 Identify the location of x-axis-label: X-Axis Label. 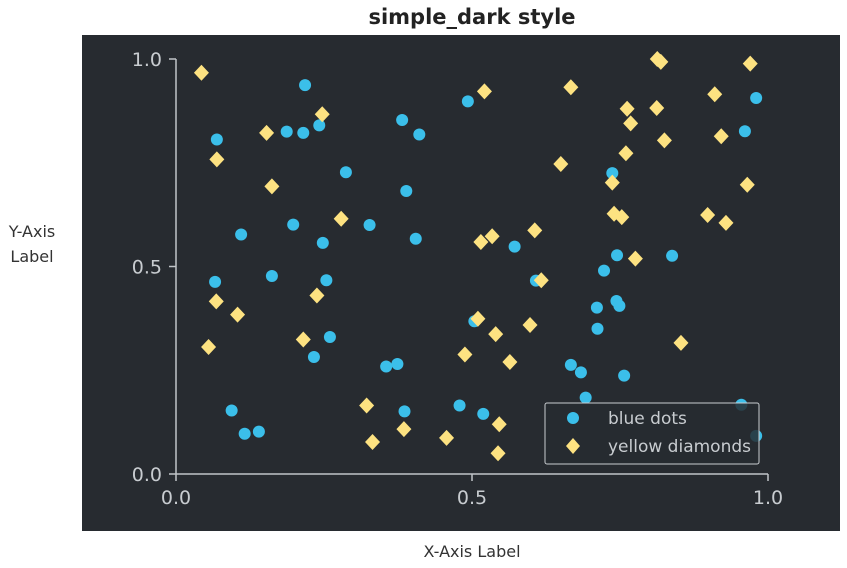
(471, 551).